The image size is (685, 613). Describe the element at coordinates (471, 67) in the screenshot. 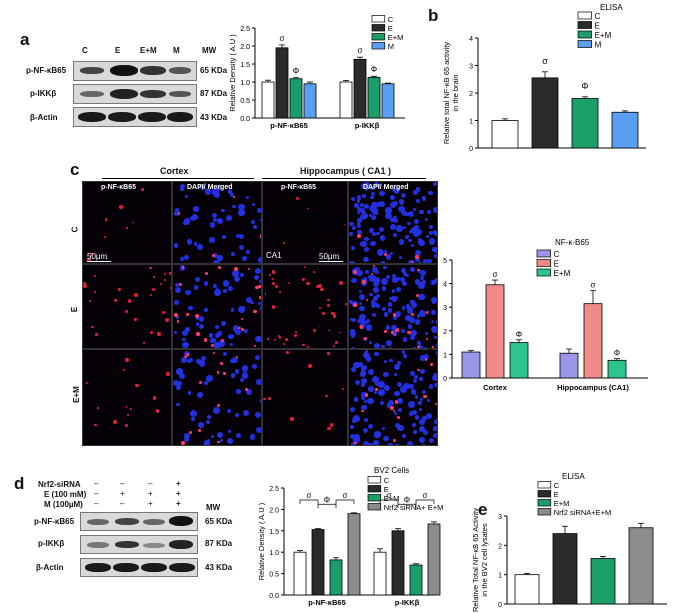

I see `y-tick-label: 3` at that location.